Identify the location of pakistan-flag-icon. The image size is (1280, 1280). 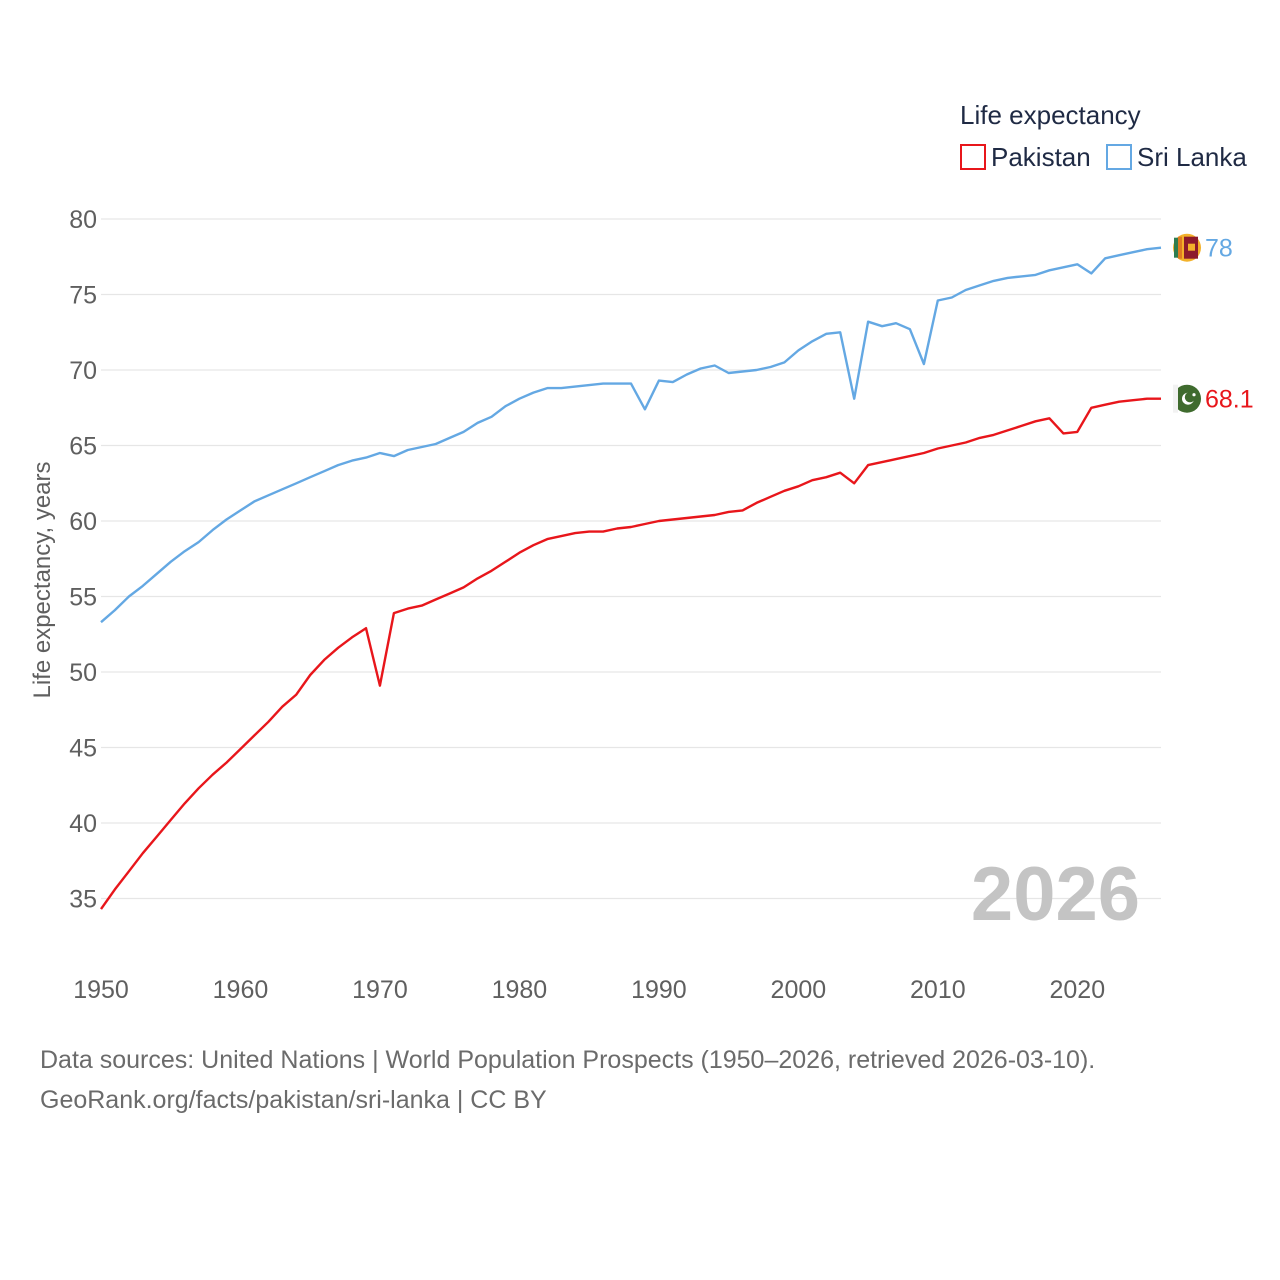
(1187, 398).